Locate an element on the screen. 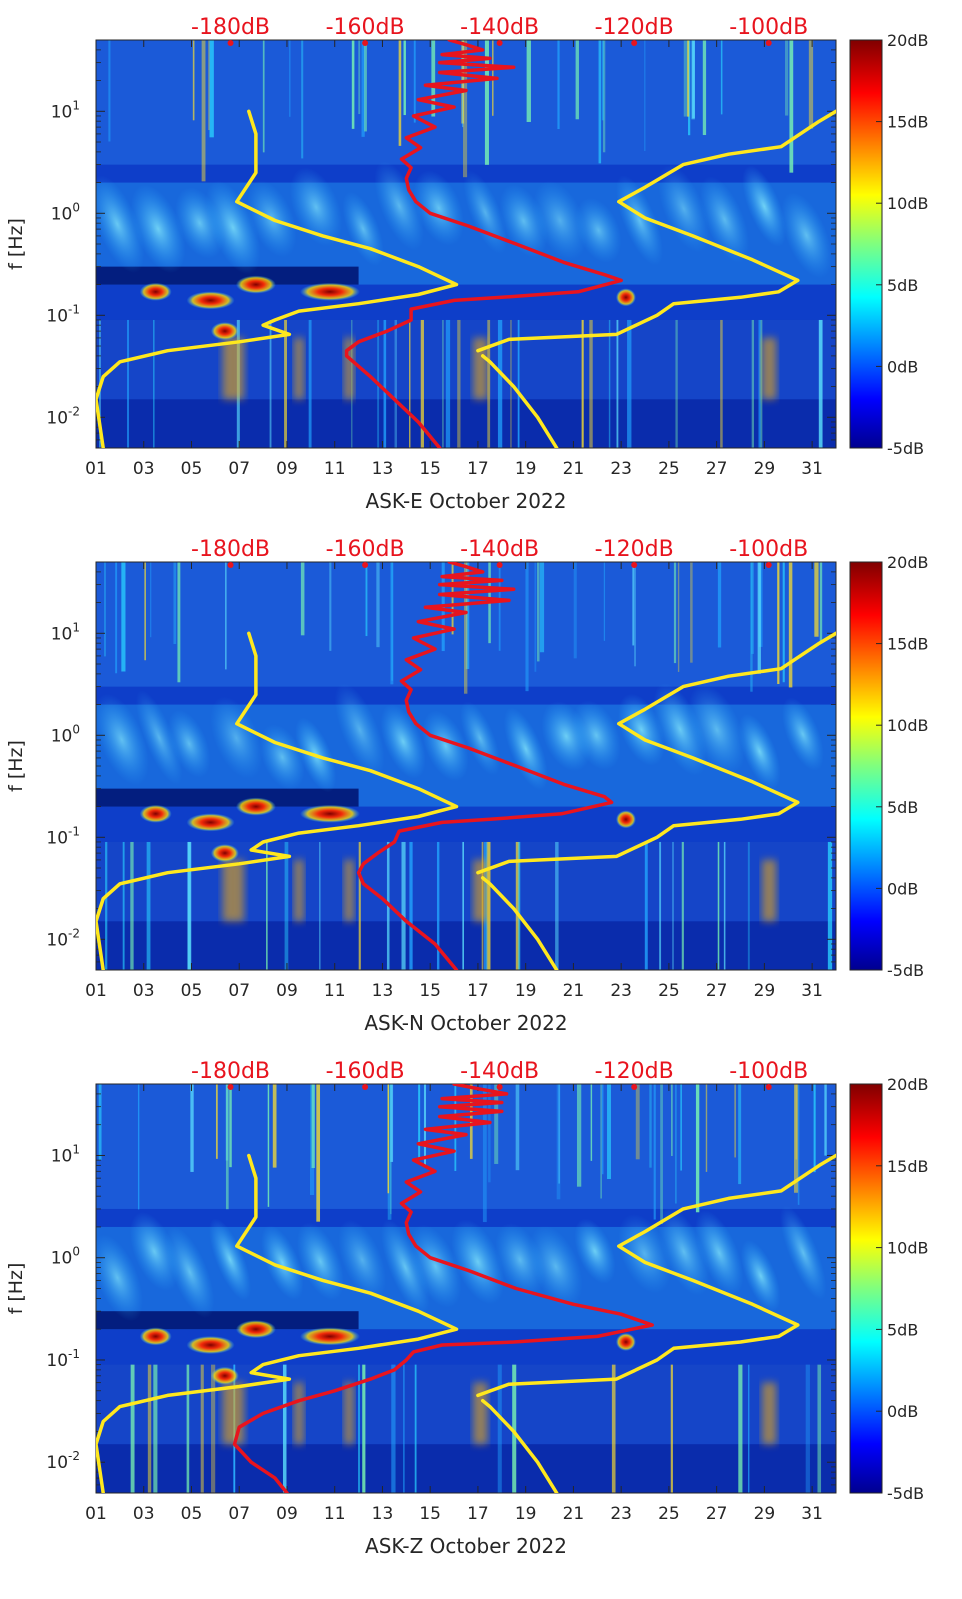 This screenshot has height=1599, width=962. x-tick-label: 13 is located at coordinates (383, 991).